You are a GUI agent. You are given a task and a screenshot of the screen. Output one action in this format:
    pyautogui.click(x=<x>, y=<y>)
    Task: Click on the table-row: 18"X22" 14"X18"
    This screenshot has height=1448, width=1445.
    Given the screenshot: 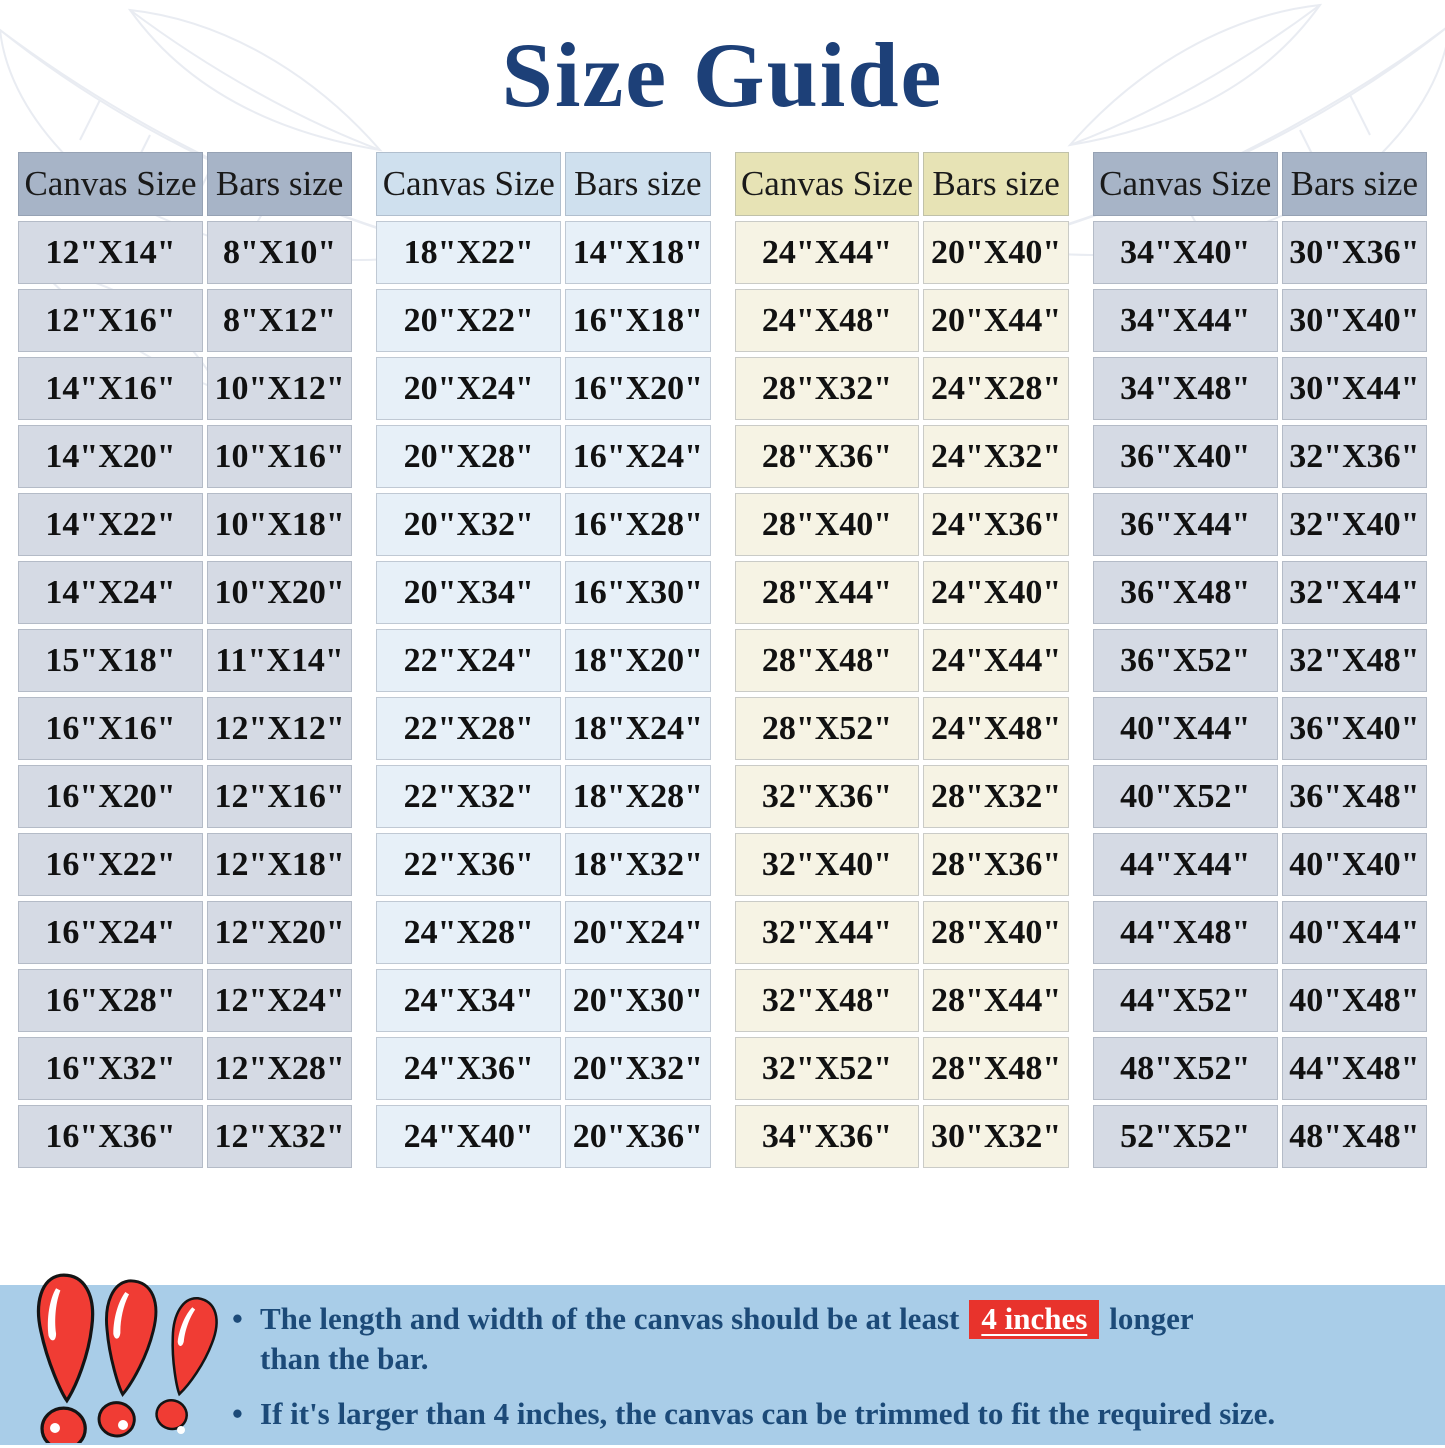 What is the action you would take?
    pyautogui.click(x=543, y=252)
    